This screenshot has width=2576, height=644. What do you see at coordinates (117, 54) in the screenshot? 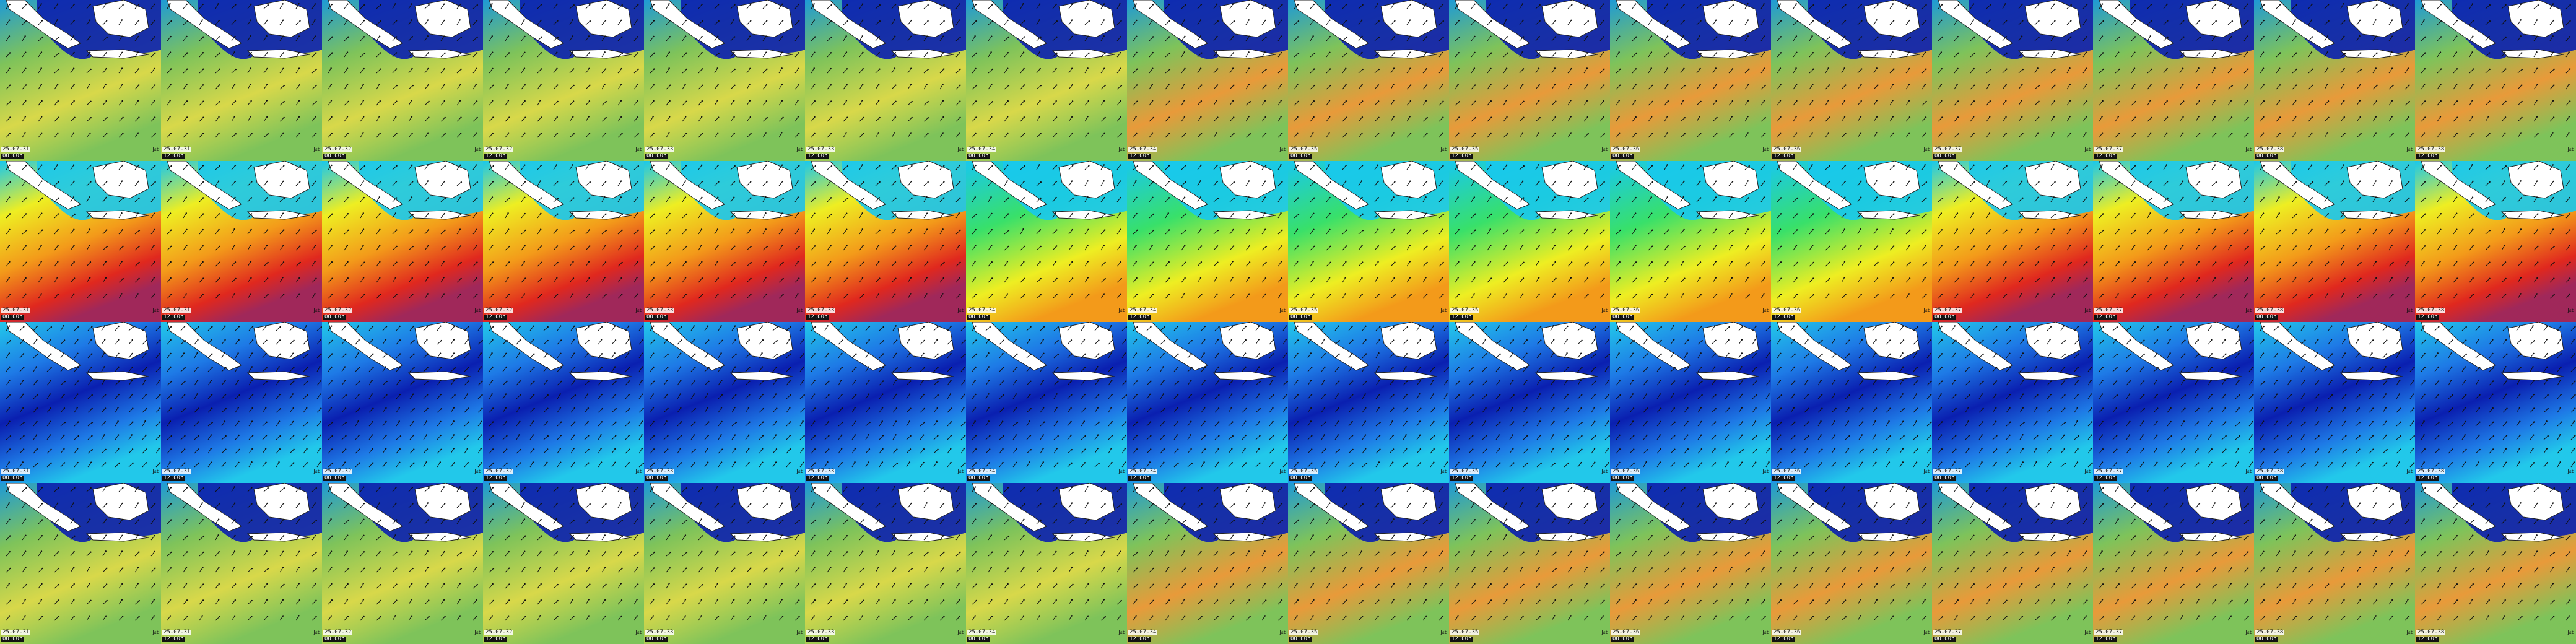
I see `island-java` at bounding box center [117, 54].